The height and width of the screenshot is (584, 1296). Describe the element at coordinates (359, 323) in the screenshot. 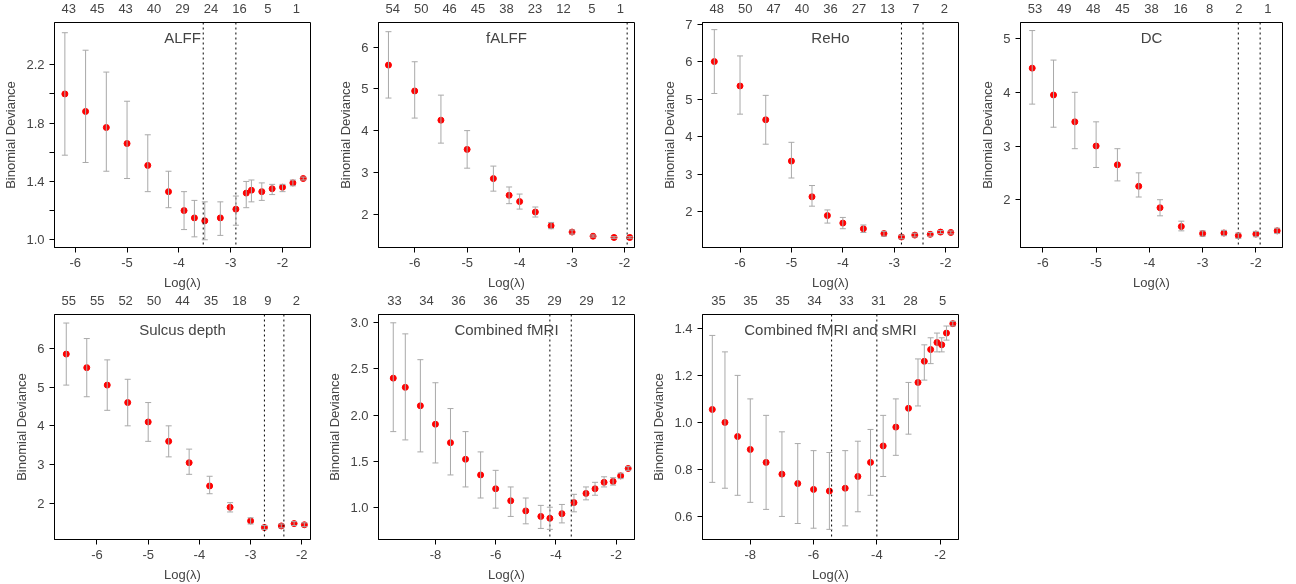

I see `y-tick-label: 3.0` at that location.